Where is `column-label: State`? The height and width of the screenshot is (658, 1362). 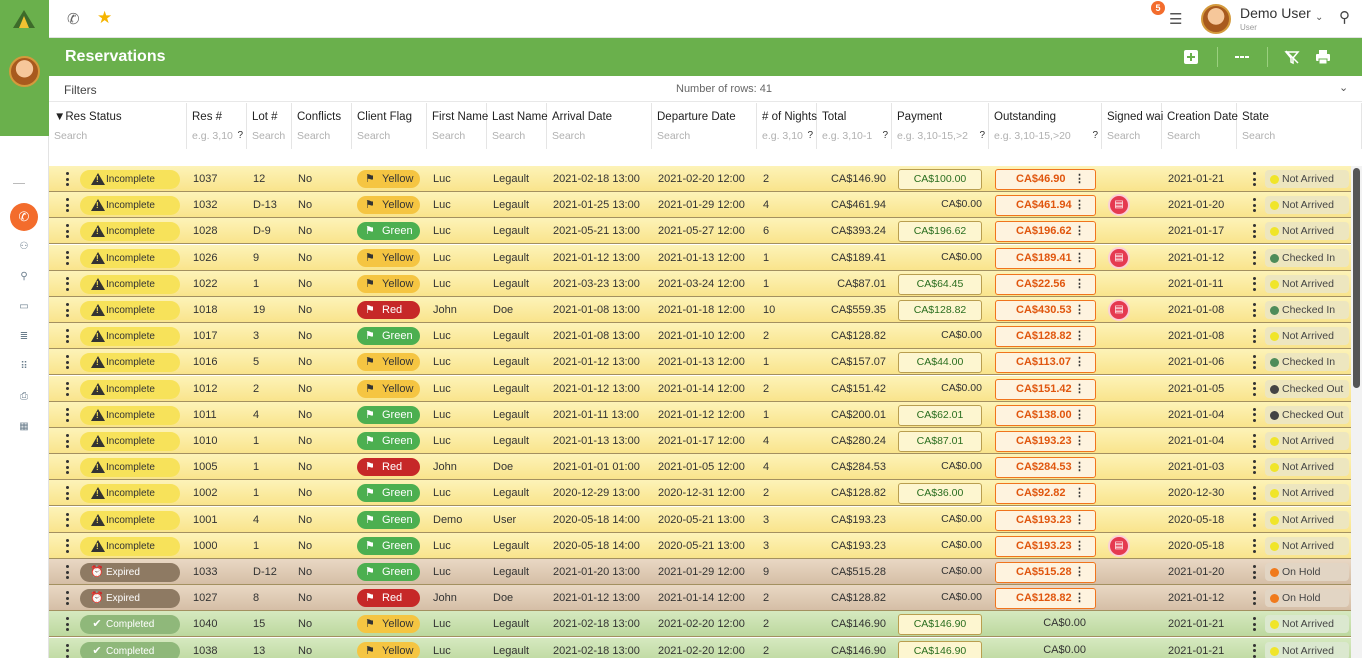
column-label: State is located at coordinates (1255, 117).